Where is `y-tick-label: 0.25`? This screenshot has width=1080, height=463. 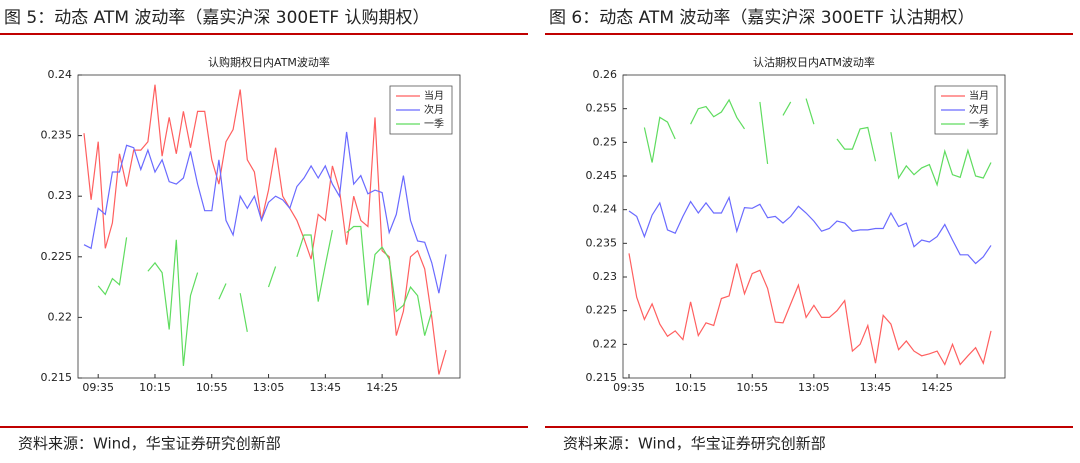 y-tick-label: 0.25 is located at coordinates (605, 141).